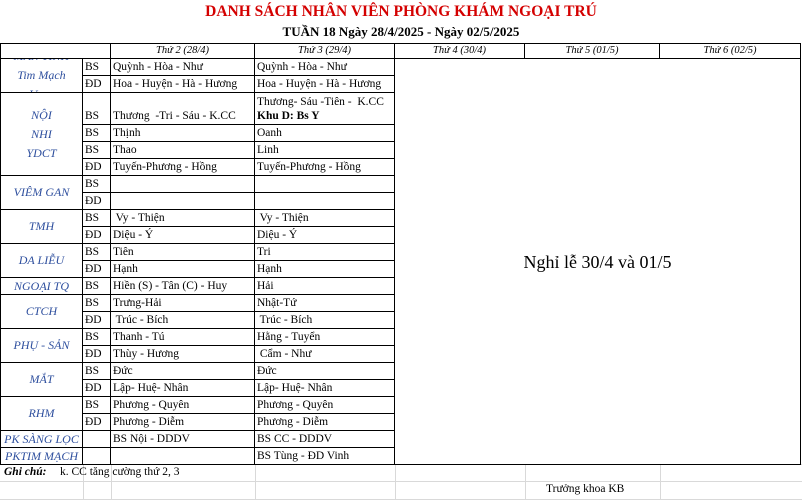 This screenshot has width=802, height=500. I want to click on staff-text: Cẩm - Như, so click(284, 354).